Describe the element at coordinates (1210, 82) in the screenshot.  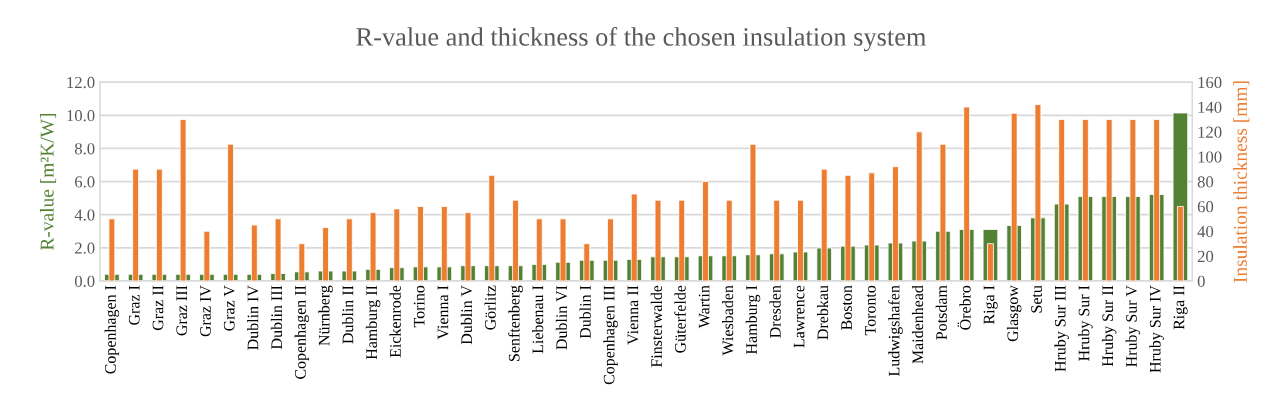
I see `y2-tick-label: 160` at that location.